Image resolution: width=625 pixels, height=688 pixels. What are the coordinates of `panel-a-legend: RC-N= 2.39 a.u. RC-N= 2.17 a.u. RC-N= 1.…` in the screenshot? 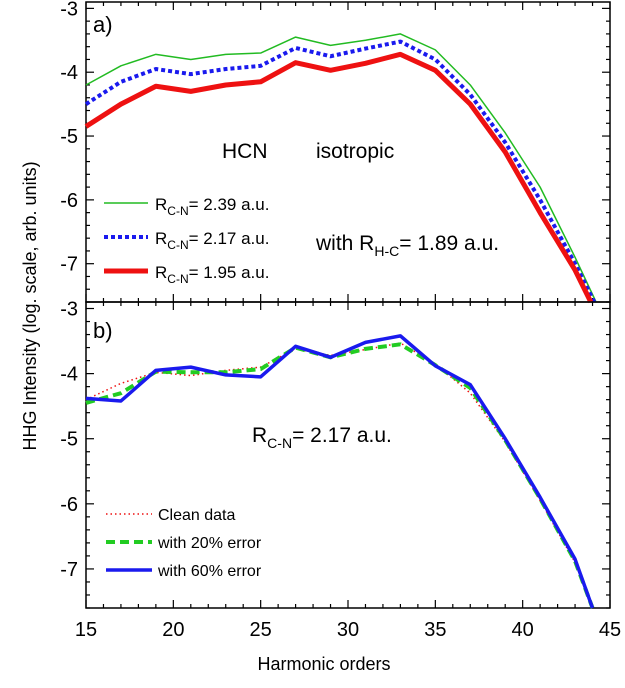 It's located at (186, 240).